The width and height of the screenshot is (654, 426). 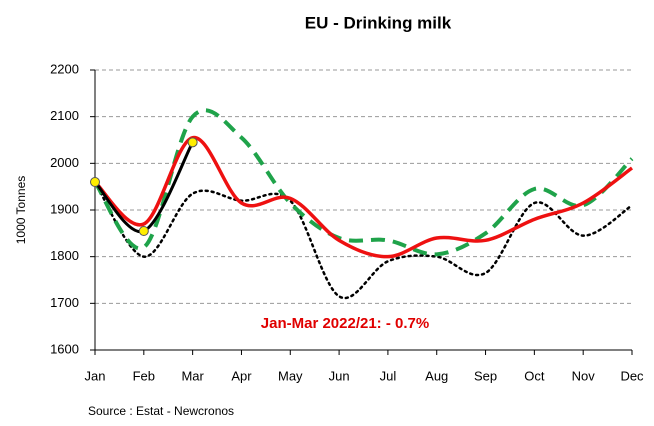 What do you see at coordinates (534, 375) in the screenshot?
I see `x-tick-label: Oct` at bounding box center [534, 375].